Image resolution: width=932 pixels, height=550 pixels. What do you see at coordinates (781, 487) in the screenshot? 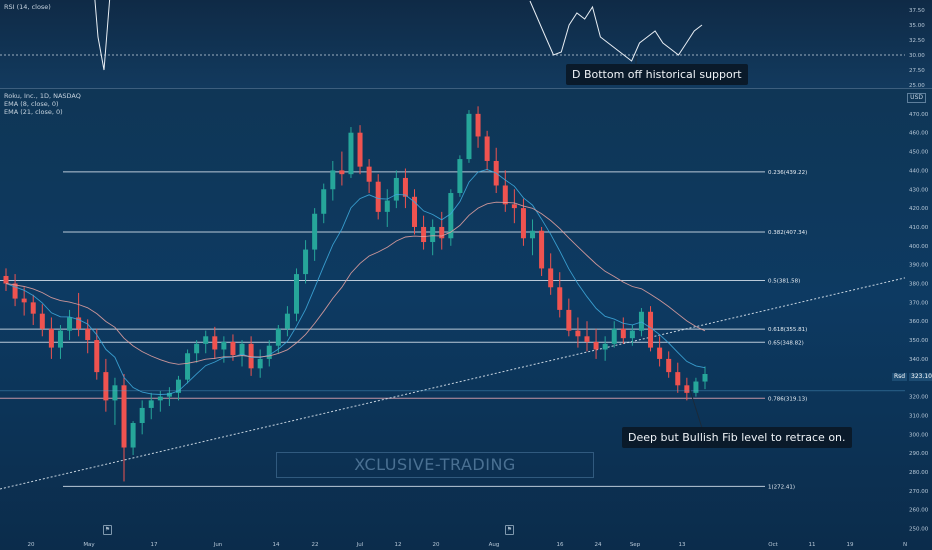
I see `fib-label: 1(272.41)` at bounding box center [781, 487].